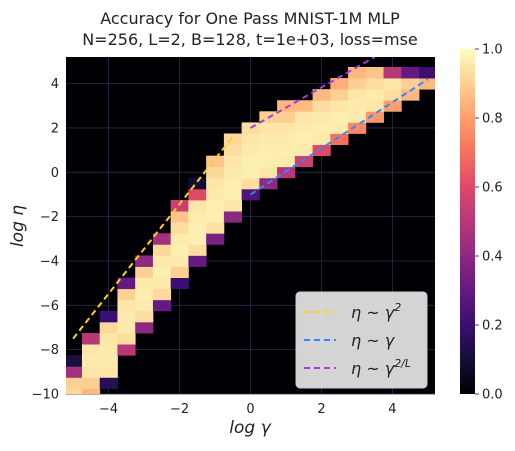  Describe the element at coordinates (55, 173) in the screenshot. I see `y-tick-label: 0` at that location.